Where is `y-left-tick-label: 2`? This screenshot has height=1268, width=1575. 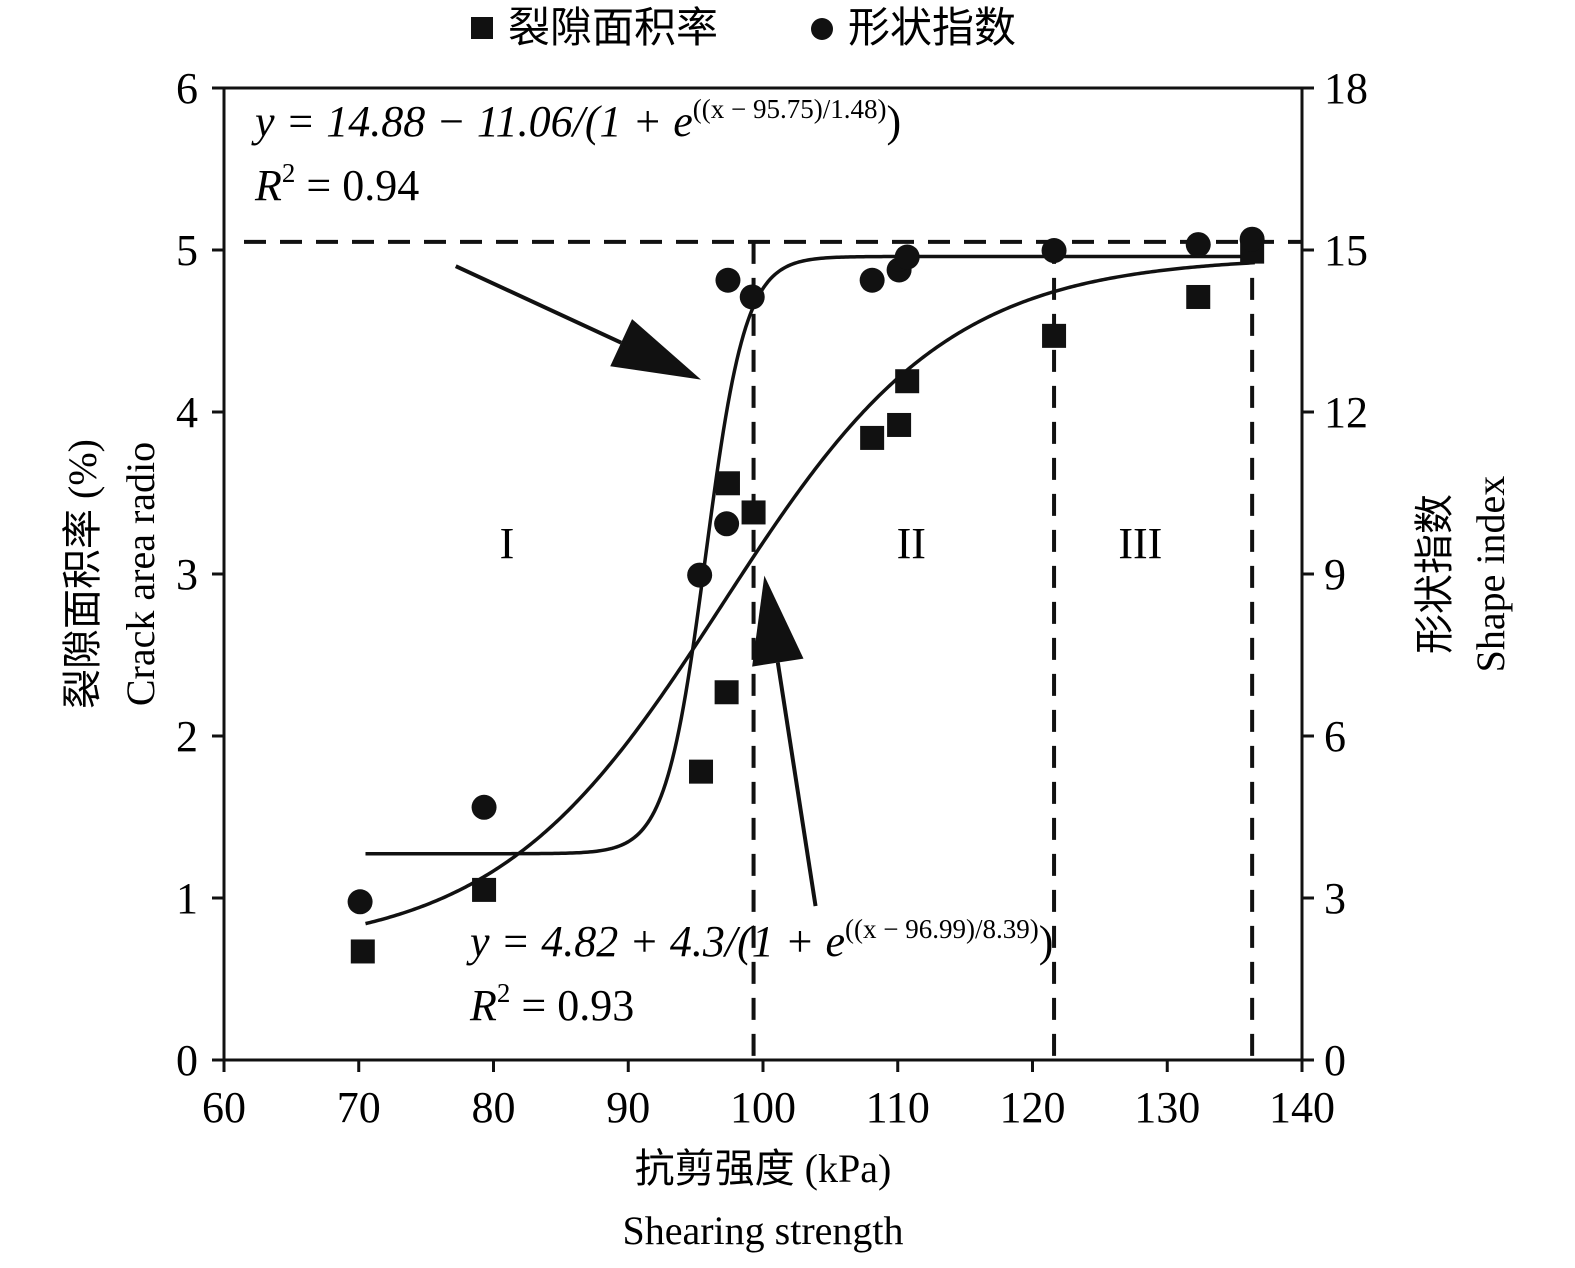
y-left-tick-label: 2 is located at coordinates (187, 736).